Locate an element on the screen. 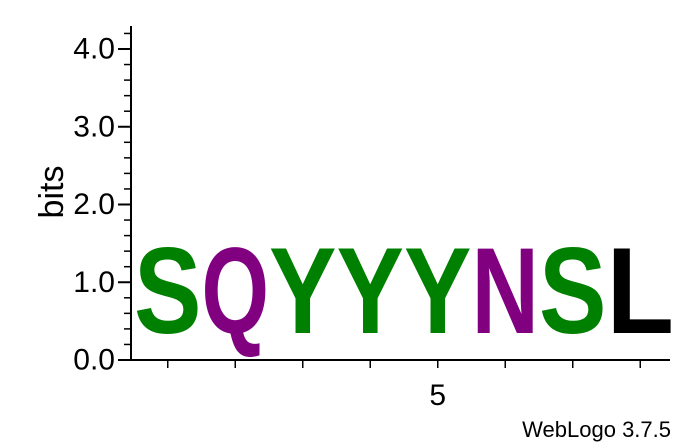 The height and width of the screenshot is (444, 694). y-tick-label: 1.0 is located at coordinates (94, 282).